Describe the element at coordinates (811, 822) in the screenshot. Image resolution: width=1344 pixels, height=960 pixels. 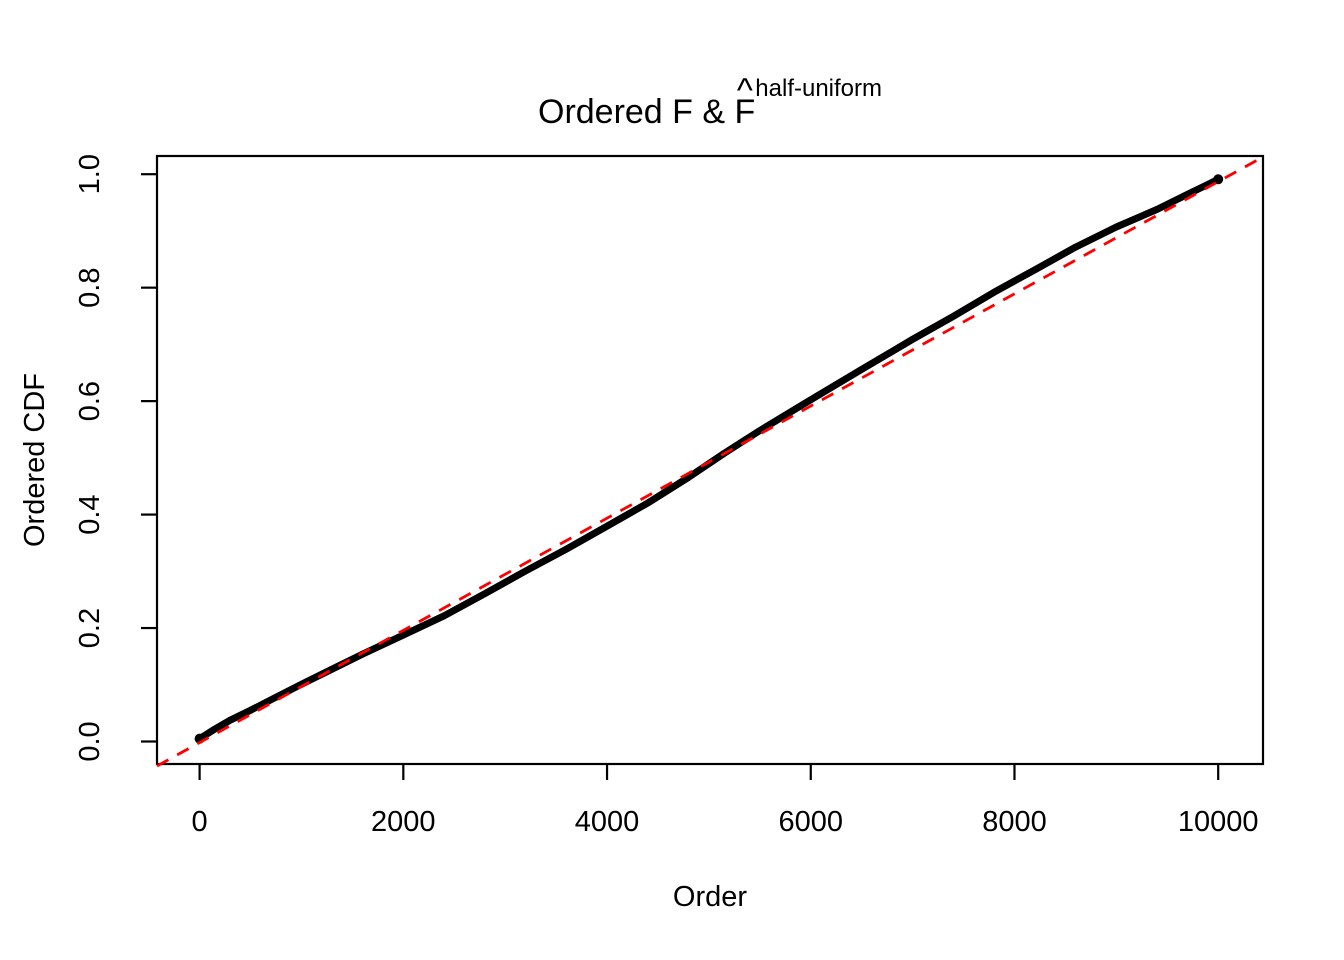
I see `x-tick-label: 6000` at that location.